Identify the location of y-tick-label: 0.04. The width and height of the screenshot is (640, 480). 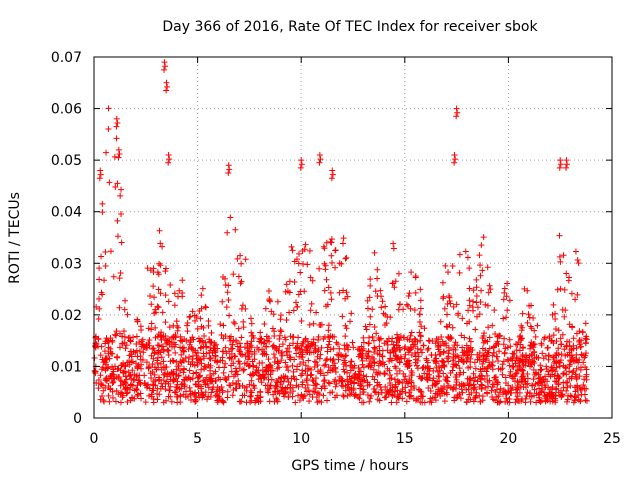
(66, 213).